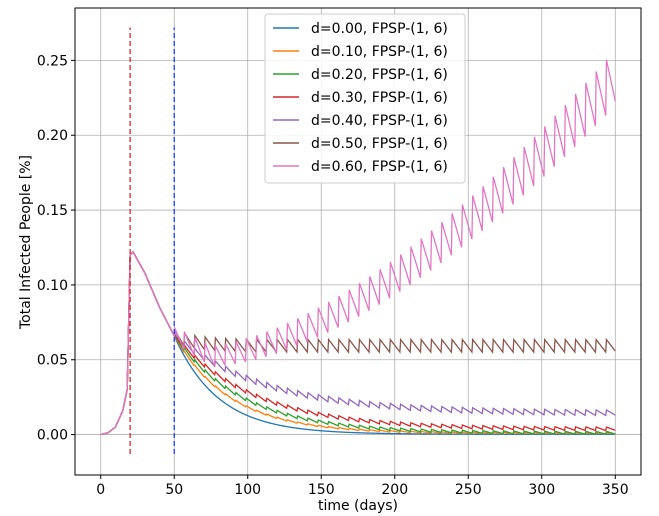 The height and width of the screenshot is (516, 659). What do you see at coordinates (100, 490) in the screenshot?
I see `x-tick-label: 0` at bounding box center [100, 490].